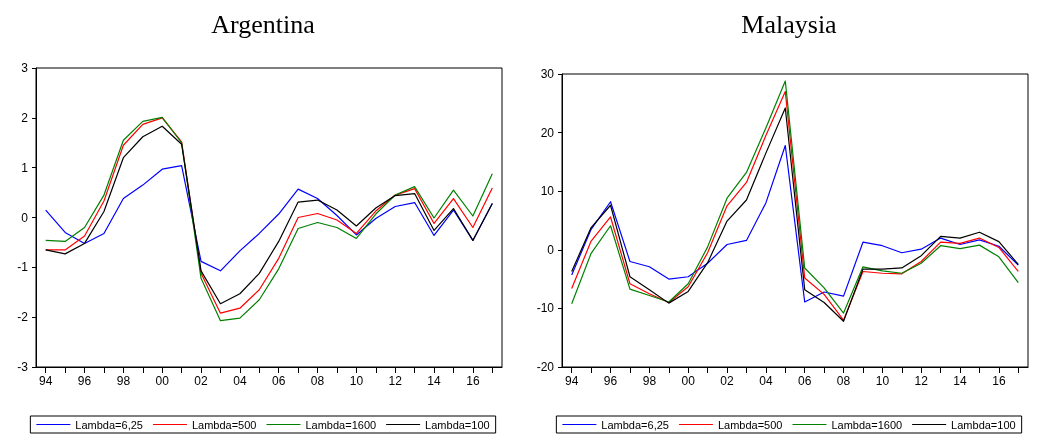 This screenshot has width=1053, height=435. I want to click on y-tick-label: 30, so click(547, 74).